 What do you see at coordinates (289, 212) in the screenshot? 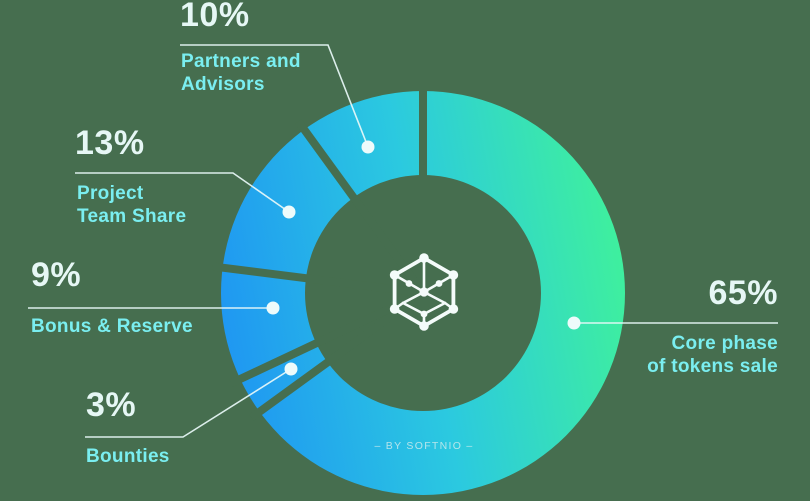
I see `slice-marker-team` at bounding box center [289, 212].